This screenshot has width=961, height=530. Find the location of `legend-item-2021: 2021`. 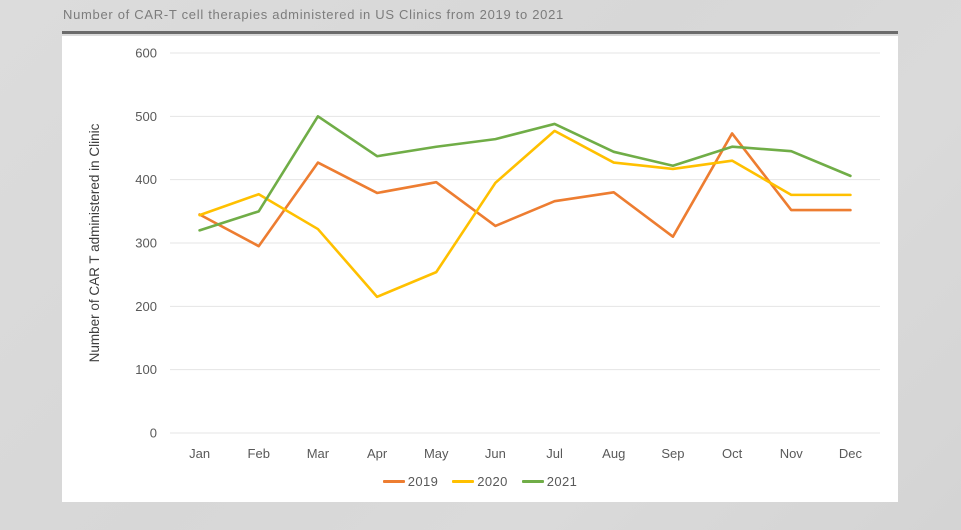

legend-item-2021: 2021 is located at coordinates (549, 481).